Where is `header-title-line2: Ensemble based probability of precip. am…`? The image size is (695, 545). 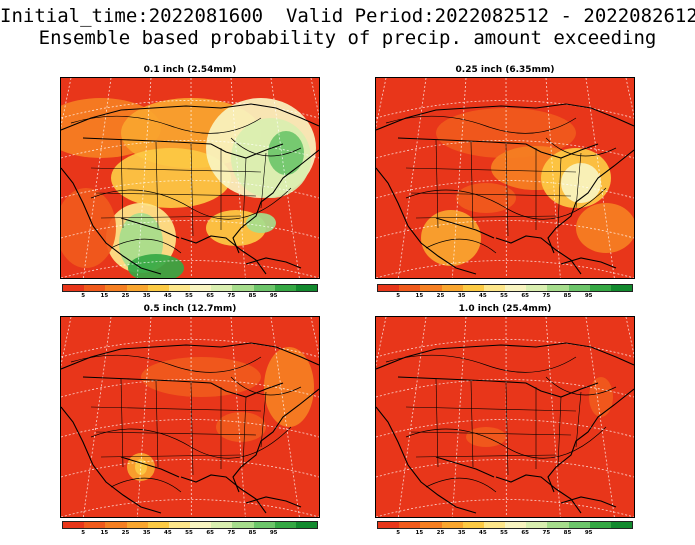
header-title-line2: Ensemble based probability of precip. am… is located at coordinates (347, 38).